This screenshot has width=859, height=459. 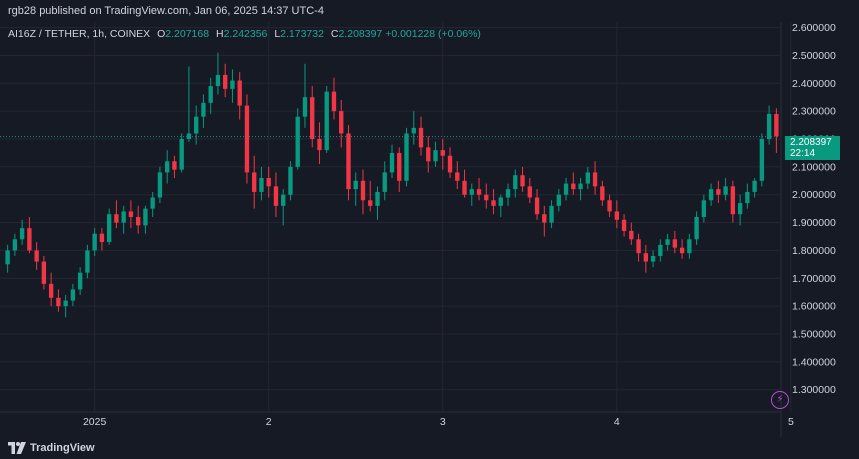 What do you see at coordinates (360, 34) in the screenshot?
I see `legend-close-value: 2.208397` at bounding box center [360, 34].